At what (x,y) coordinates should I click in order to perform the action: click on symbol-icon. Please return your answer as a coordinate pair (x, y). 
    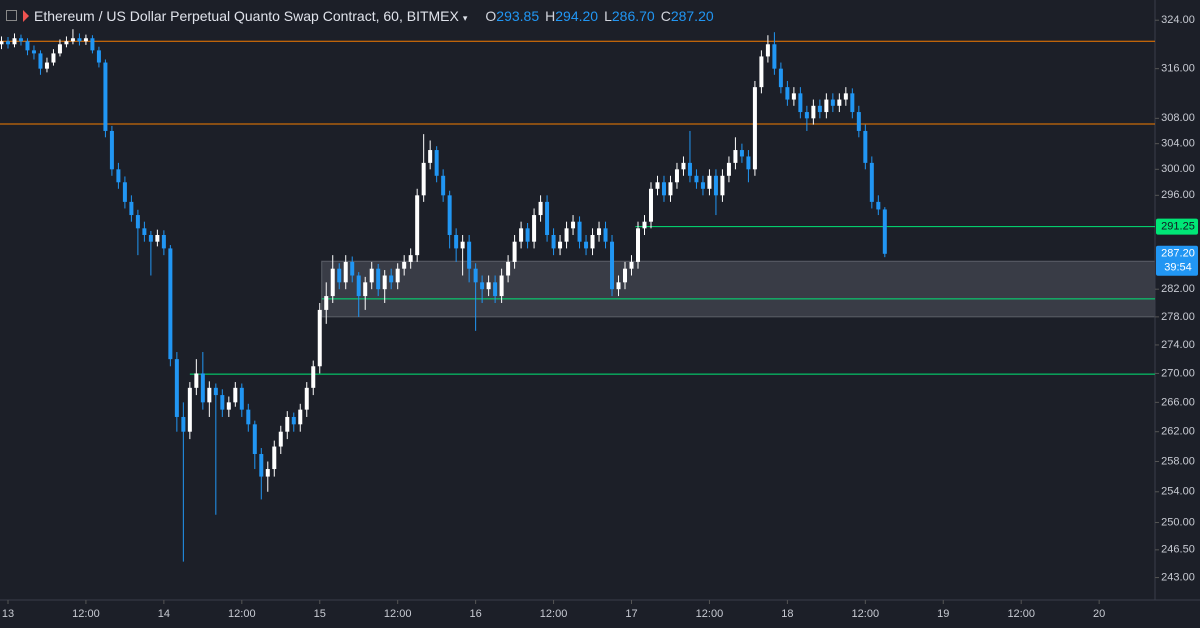
    Looking at the image, I should click on (26, 16).